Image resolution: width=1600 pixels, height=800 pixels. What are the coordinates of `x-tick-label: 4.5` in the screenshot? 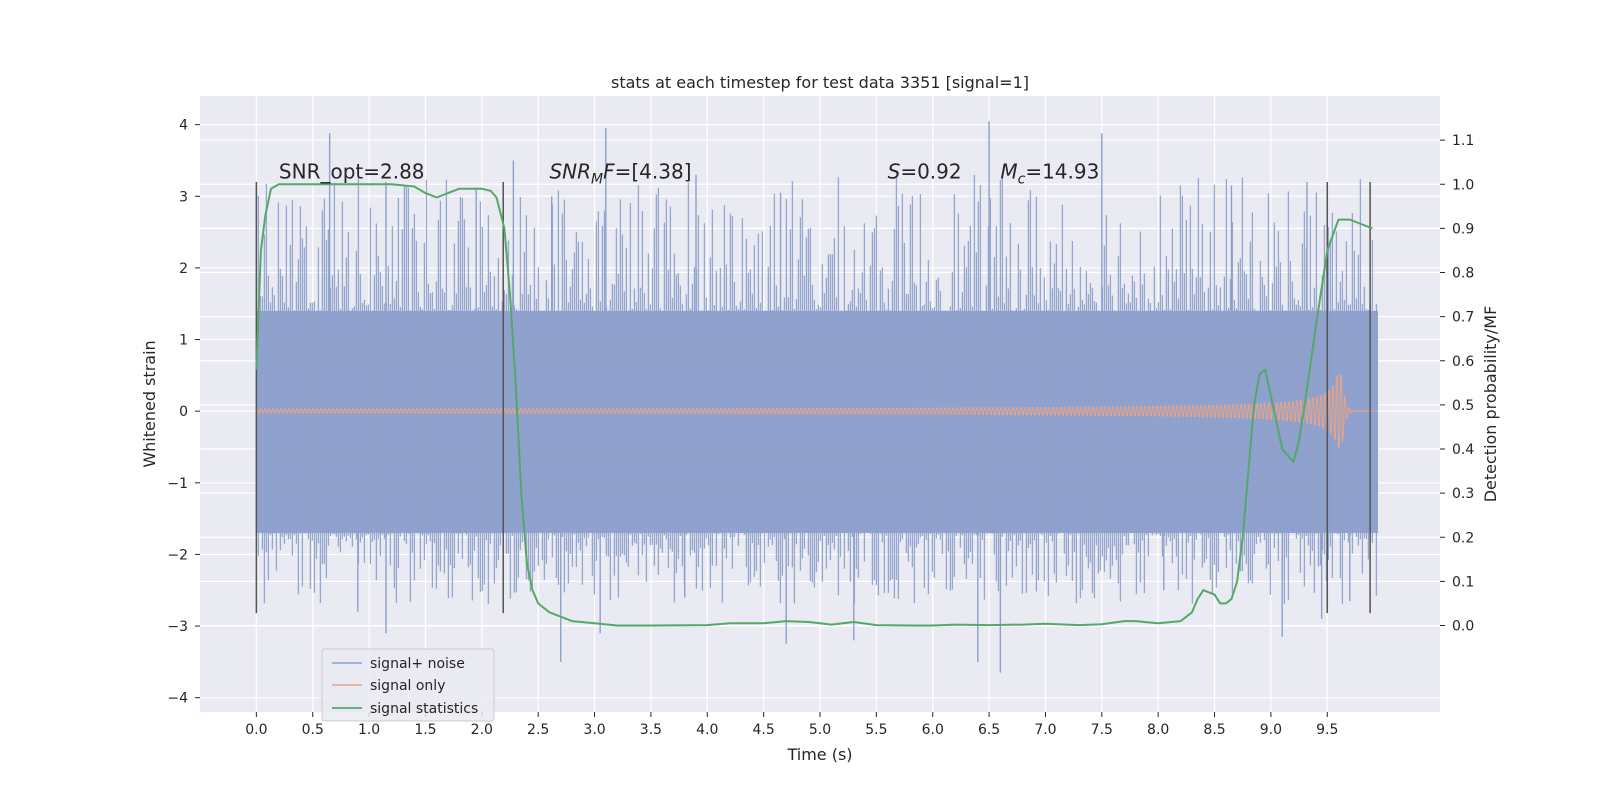 It's located at (764, 730).